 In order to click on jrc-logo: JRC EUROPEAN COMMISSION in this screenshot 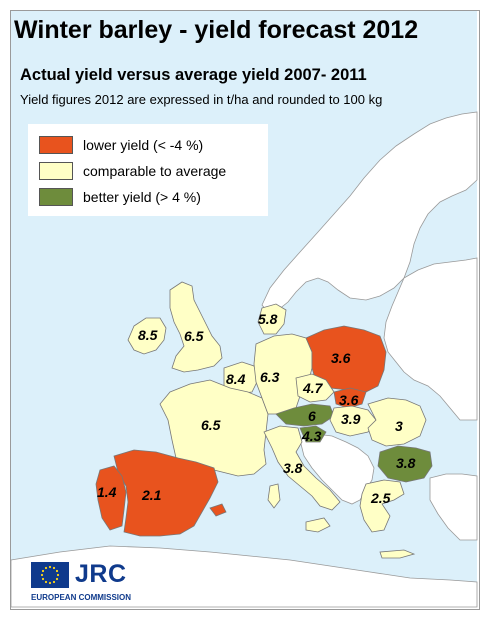, I will do `click(96, 582)`.